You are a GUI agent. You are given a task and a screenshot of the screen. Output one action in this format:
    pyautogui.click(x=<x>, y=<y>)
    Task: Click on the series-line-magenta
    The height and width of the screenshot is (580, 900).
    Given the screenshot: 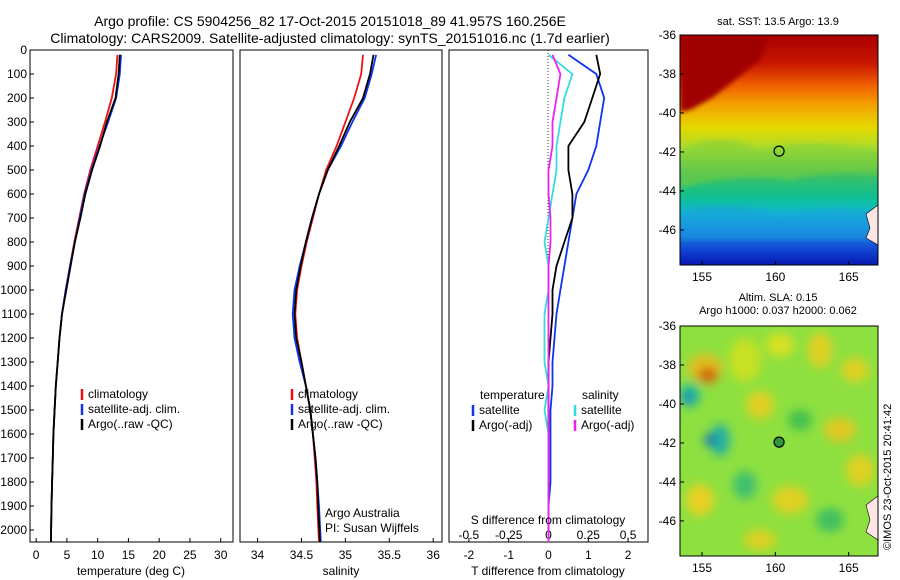 What is the action you would take?
    pyautogui.click(x=554, y=298)
    